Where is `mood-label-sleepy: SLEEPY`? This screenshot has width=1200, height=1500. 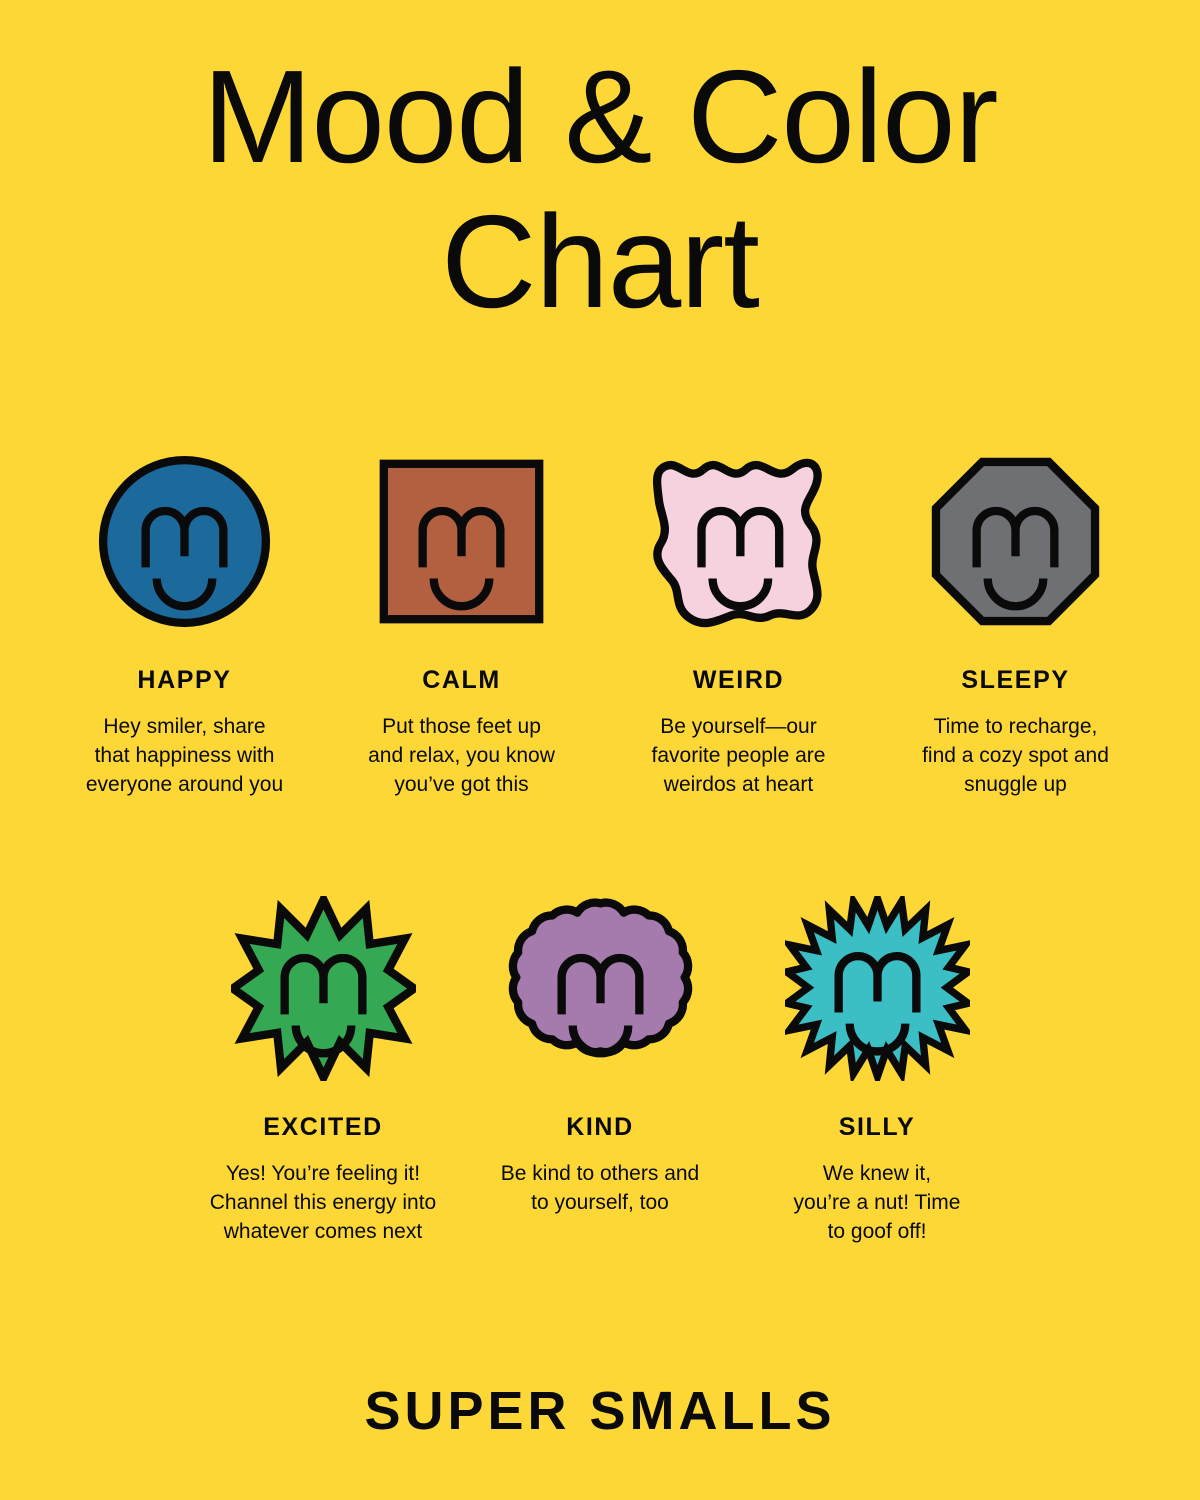
mood-label-sleepy: SLEEPY is located at coordinates (1015, 679).